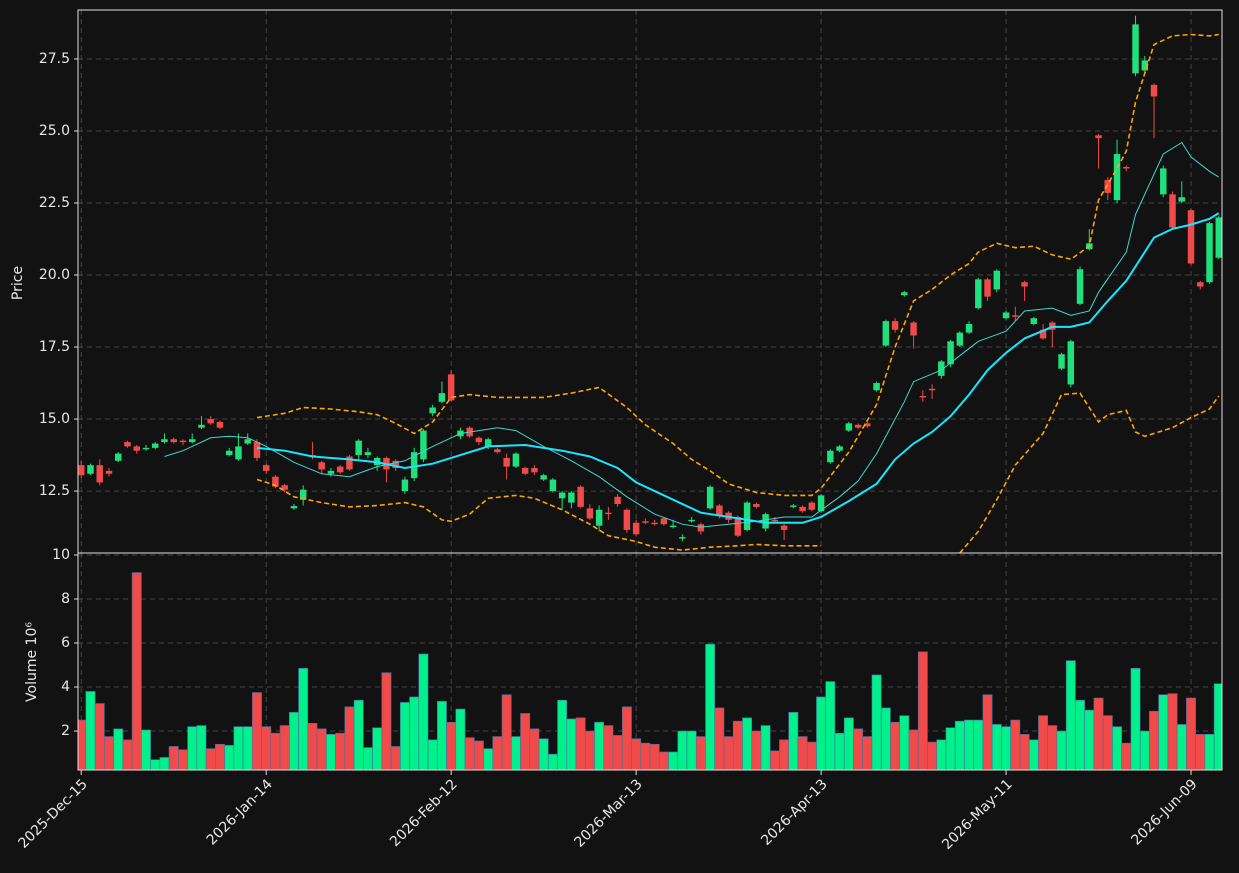 The width and height of the screenshot is (1239, 873). What do you see at coordinates (1164, 812) in the screenshot?
I see `x-tick-label: 2026-Jun-09` at bounding box center [1164, 812].